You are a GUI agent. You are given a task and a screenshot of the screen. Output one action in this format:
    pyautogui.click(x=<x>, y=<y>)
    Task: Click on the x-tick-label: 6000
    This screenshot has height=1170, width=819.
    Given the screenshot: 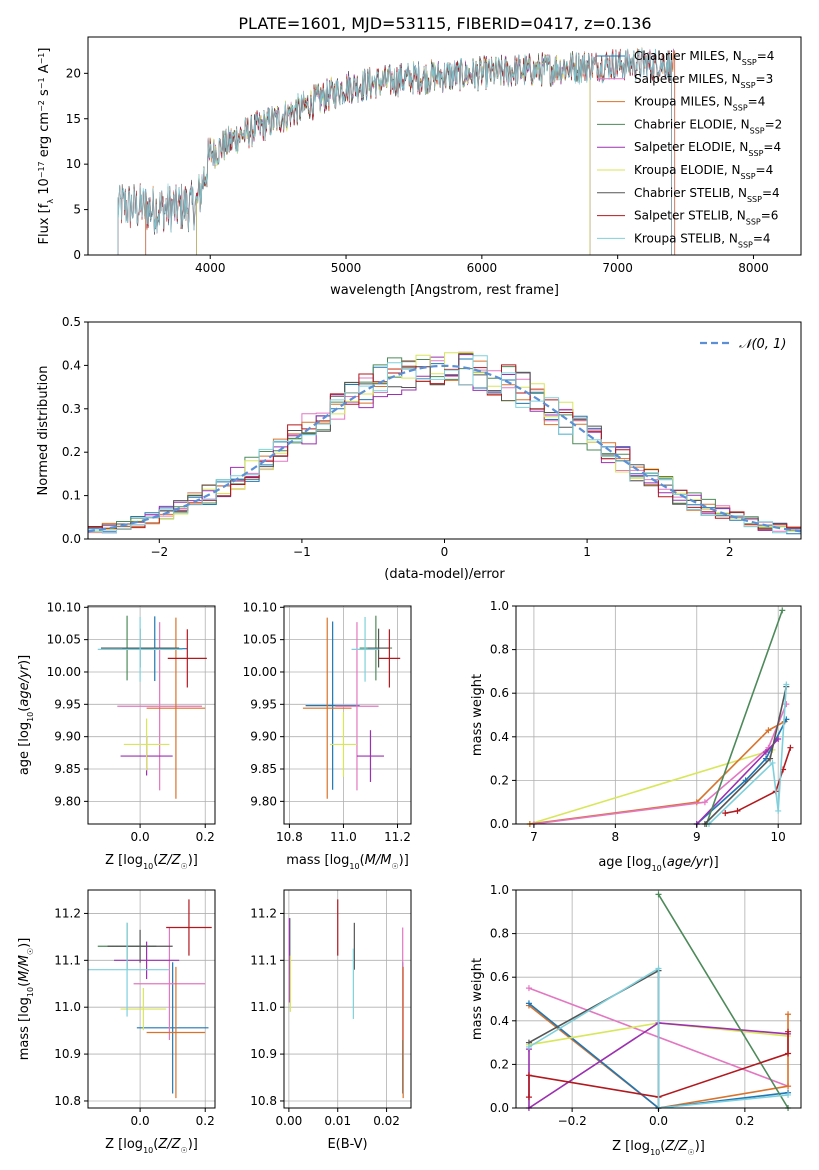 What is the action you would take?
    pyautogui.click(x=482, y=268)
    